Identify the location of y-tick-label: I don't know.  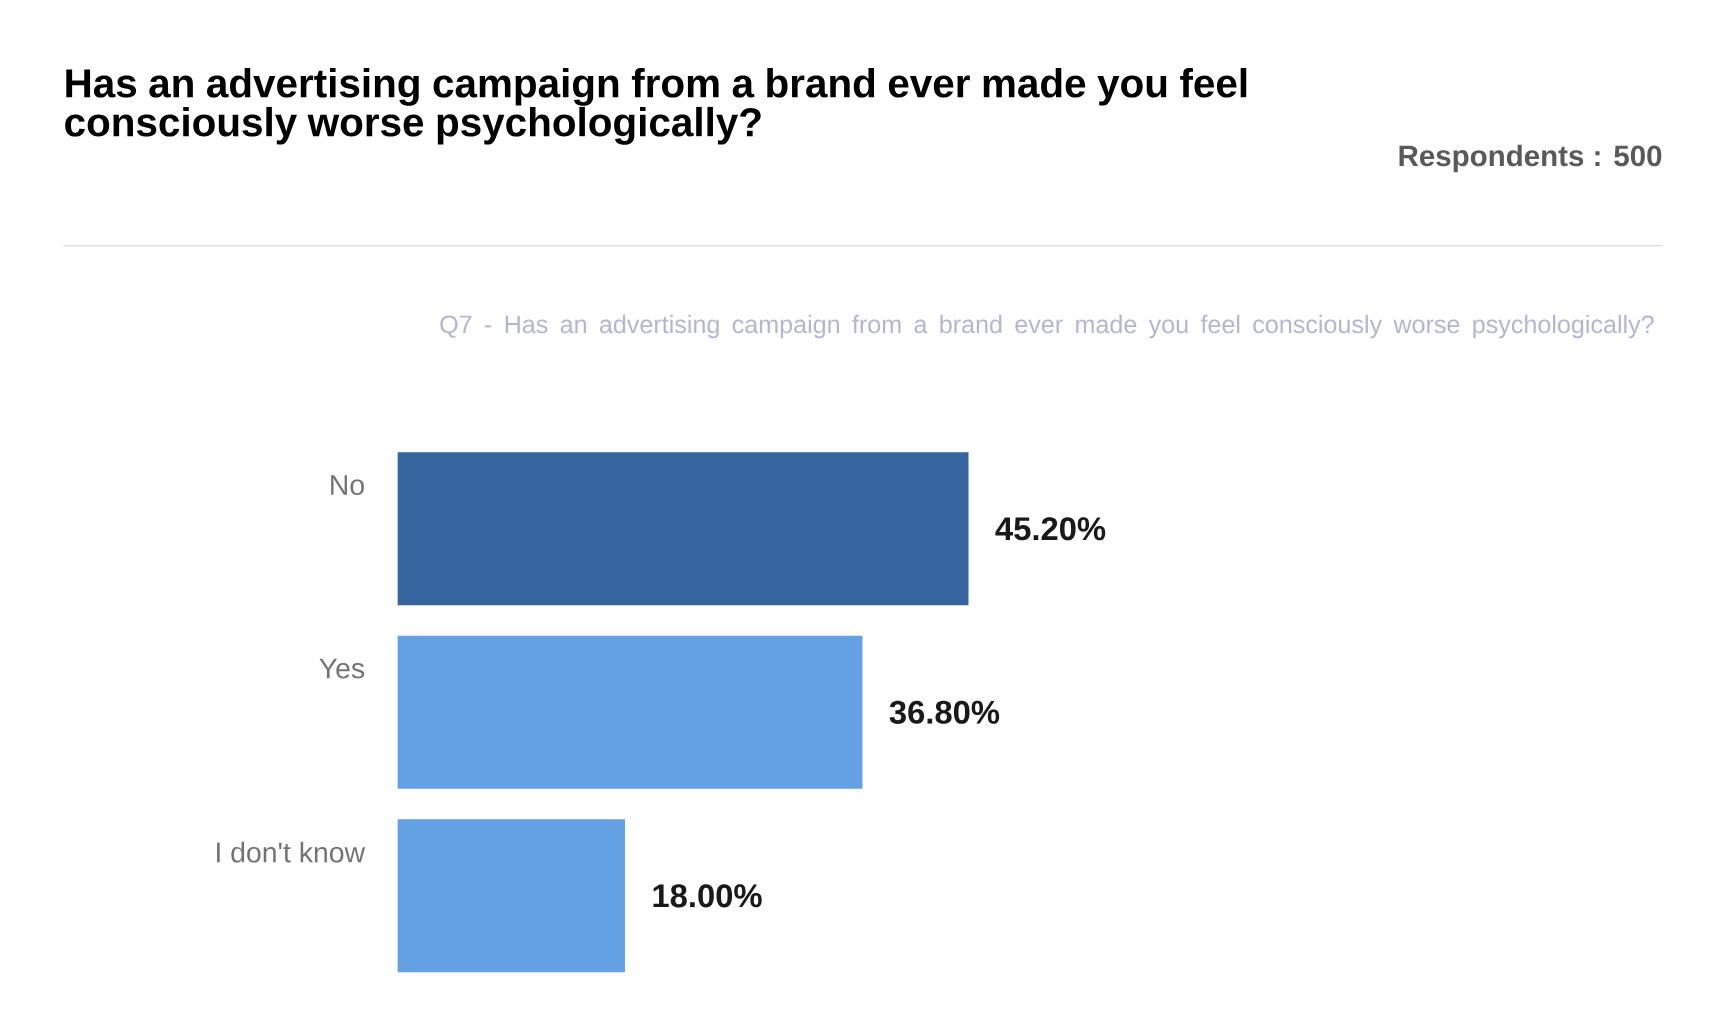
(291, 852).